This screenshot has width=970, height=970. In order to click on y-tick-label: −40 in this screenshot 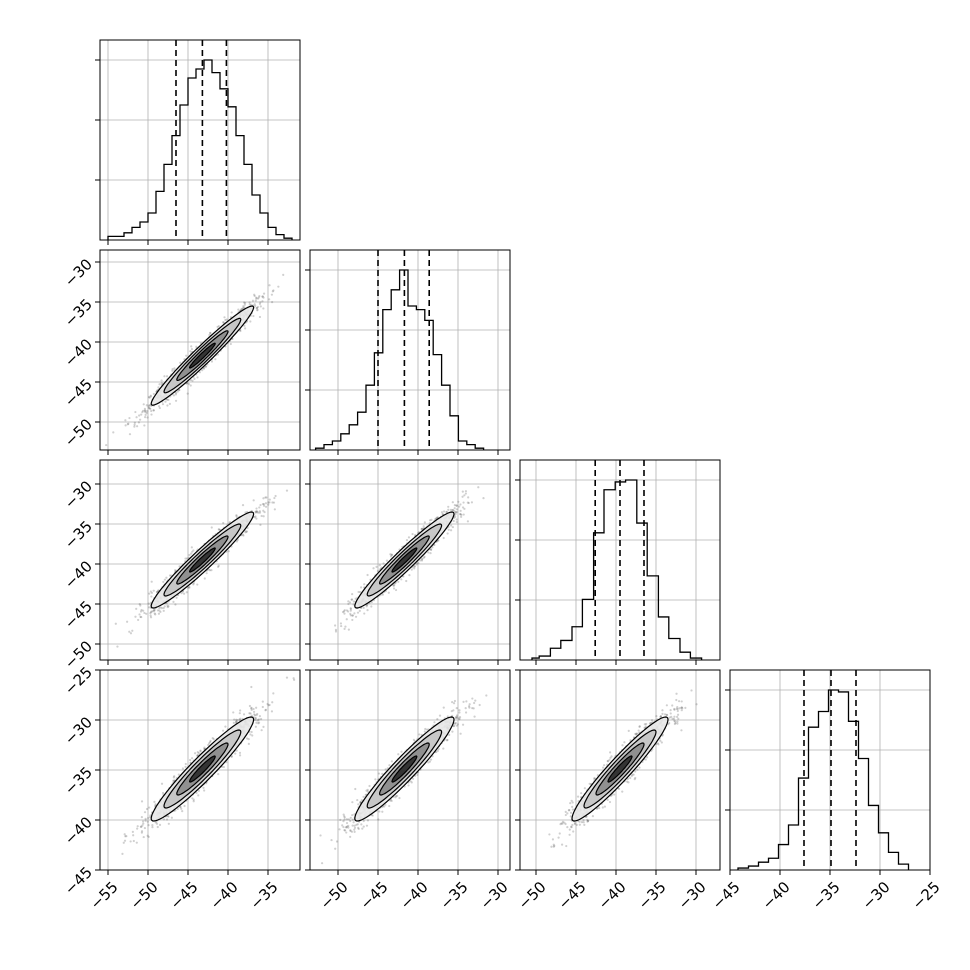, I will do `click(78, 352)`.